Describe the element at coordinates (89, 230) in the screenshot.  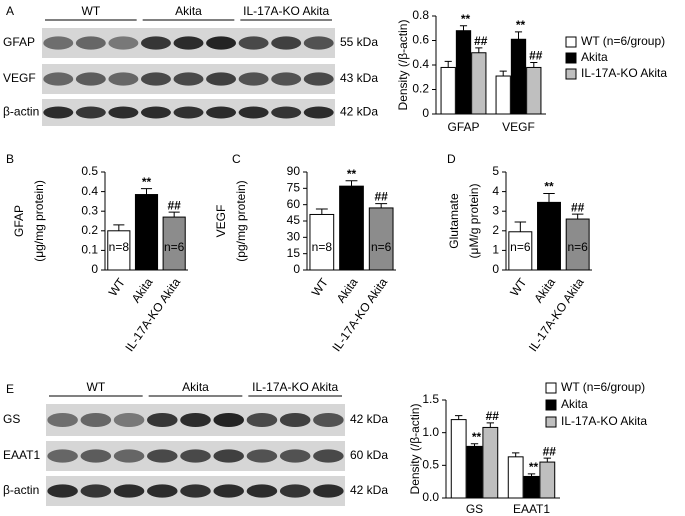
I see `y-tick-label: 0.2` at that location.